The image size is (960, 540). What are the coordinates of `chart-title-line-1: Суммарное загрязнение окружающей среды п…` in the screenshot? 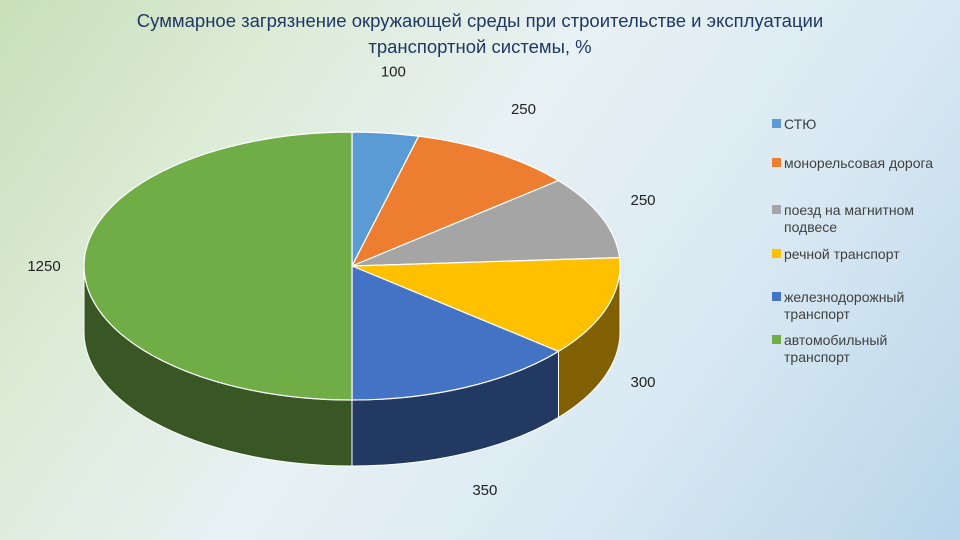 It's located at (480, 20).